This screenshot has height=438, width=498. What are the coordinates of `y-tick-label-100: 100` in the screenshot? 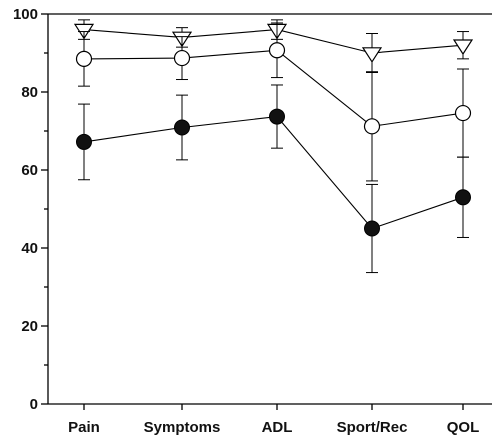 It's located at (25, 14).